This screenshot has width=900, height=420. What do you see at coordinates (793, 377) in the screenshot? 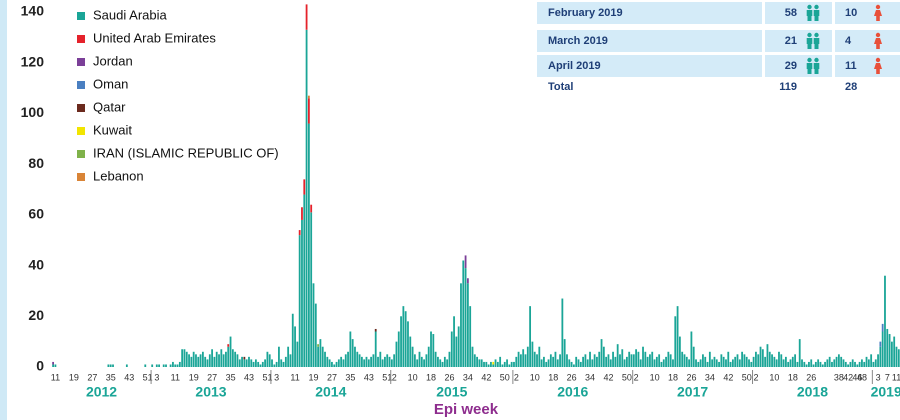
I see `x-tick-label: 18` at bounding box center [793, 377].